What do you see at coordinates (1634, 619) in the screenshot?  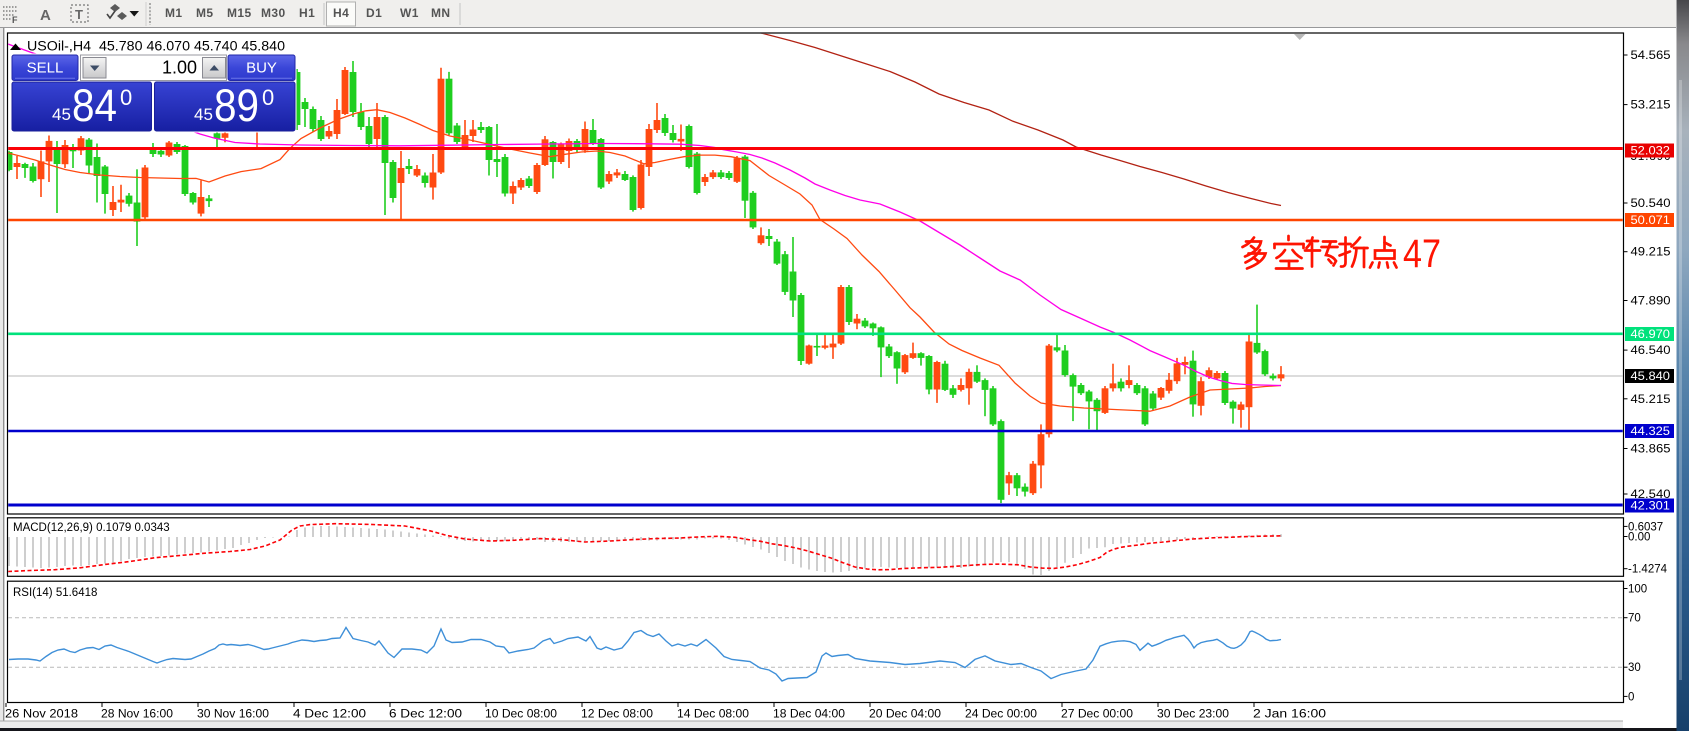 I see `svg-text: 70` at bounding box center [1634, 619].